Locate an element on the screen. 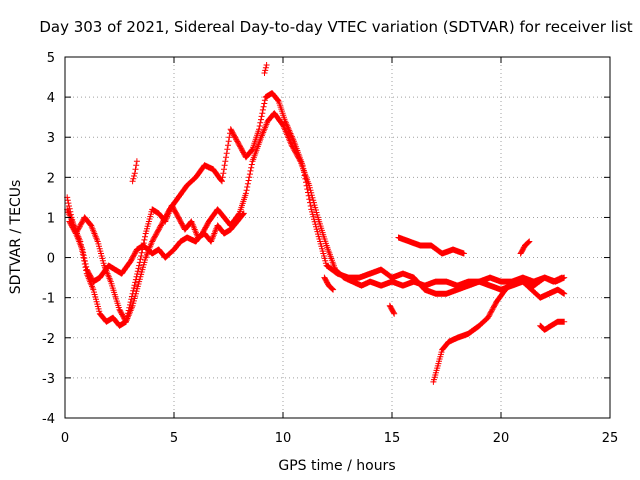 This screenshot has width=640, height=480. x-tick-label: 25 is located at coordinates (610, 438).